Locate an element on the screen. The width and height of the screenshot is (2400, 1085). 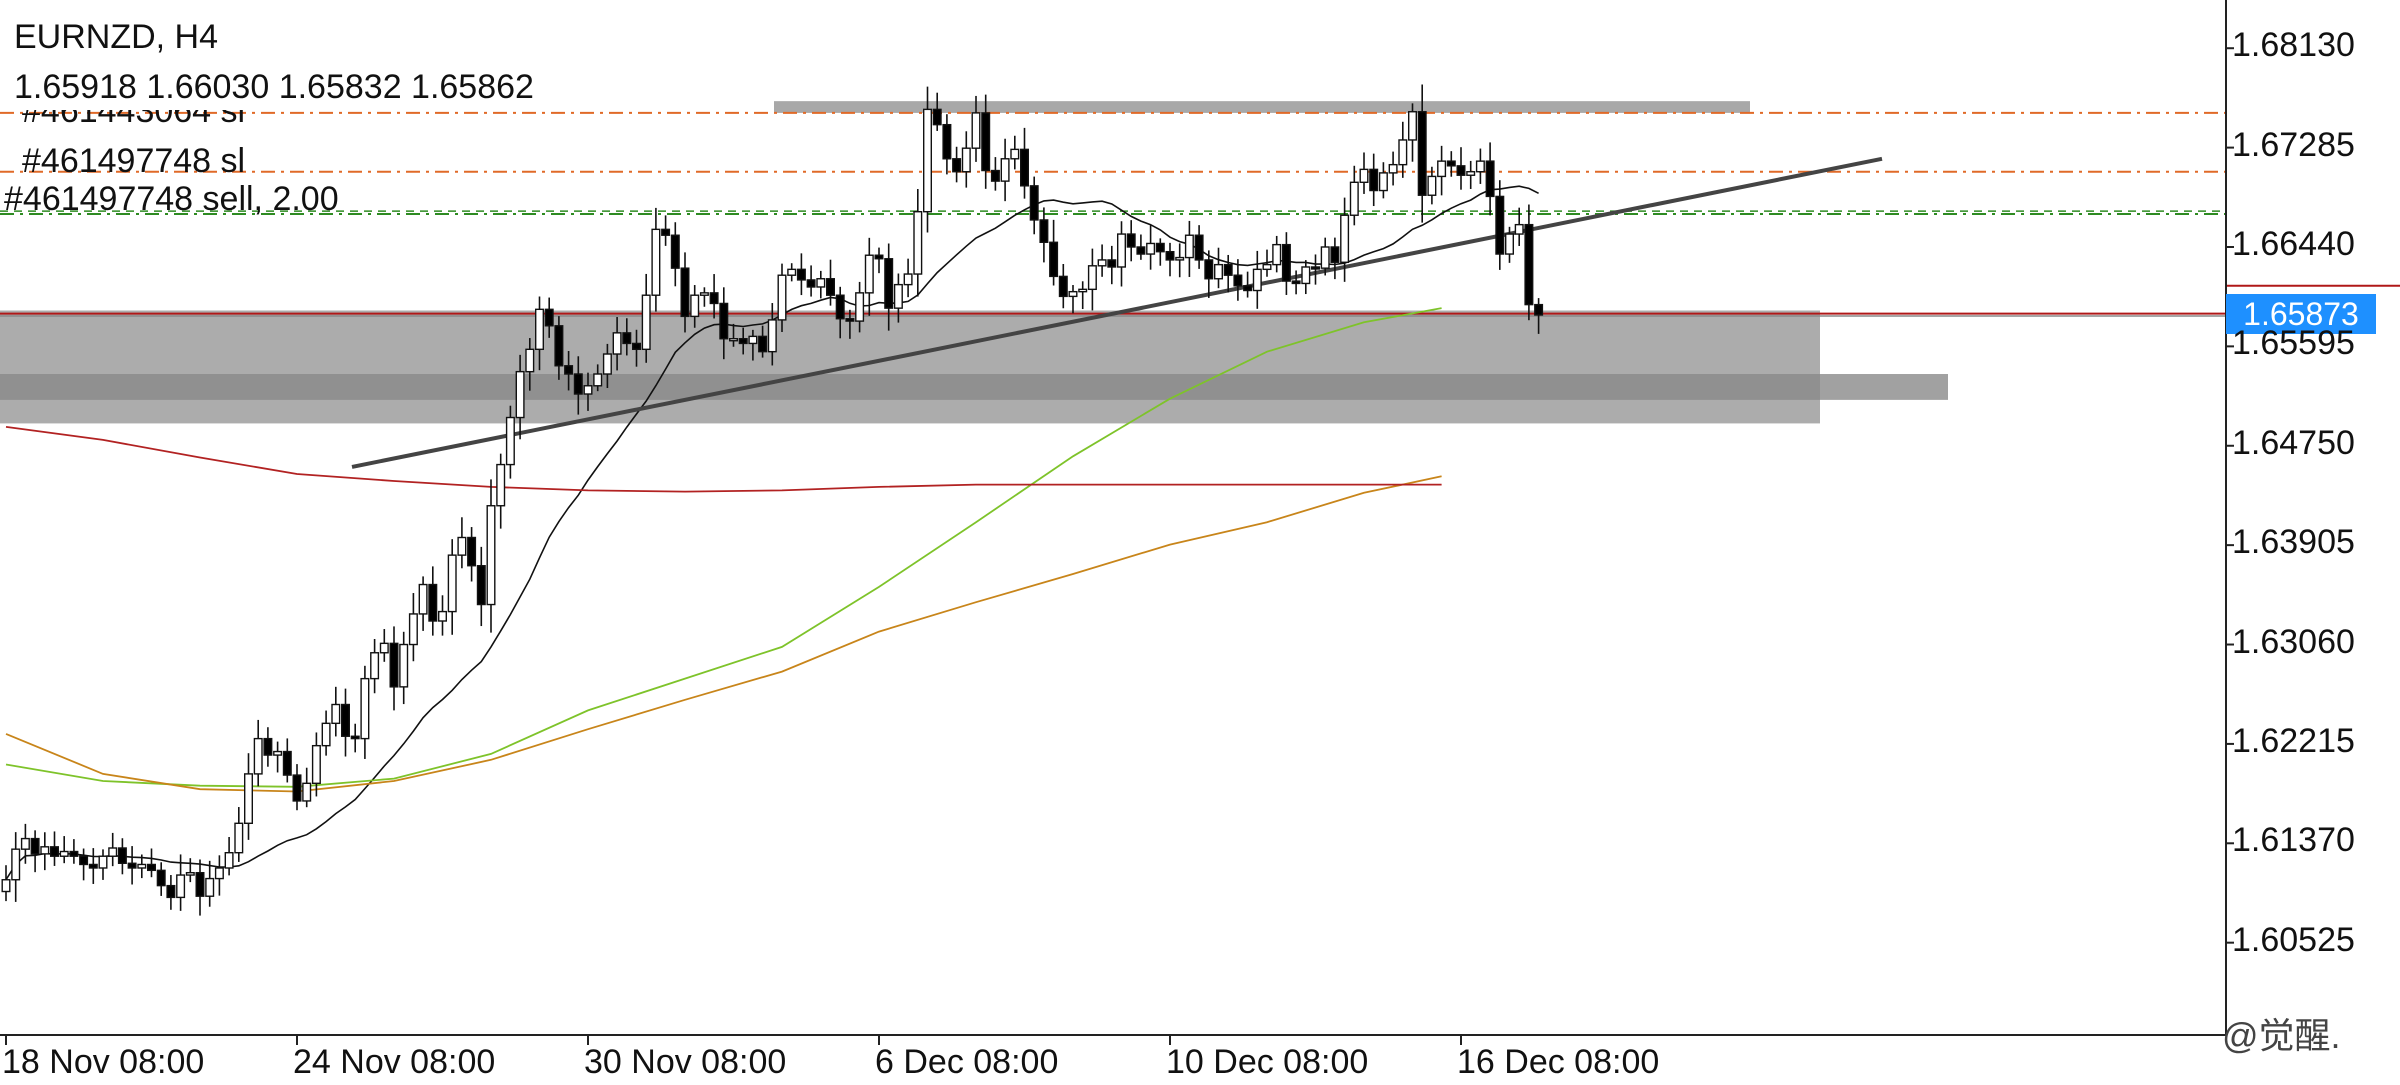
price-tick-label: 1.62215 is located at coordinates (2293, 740).